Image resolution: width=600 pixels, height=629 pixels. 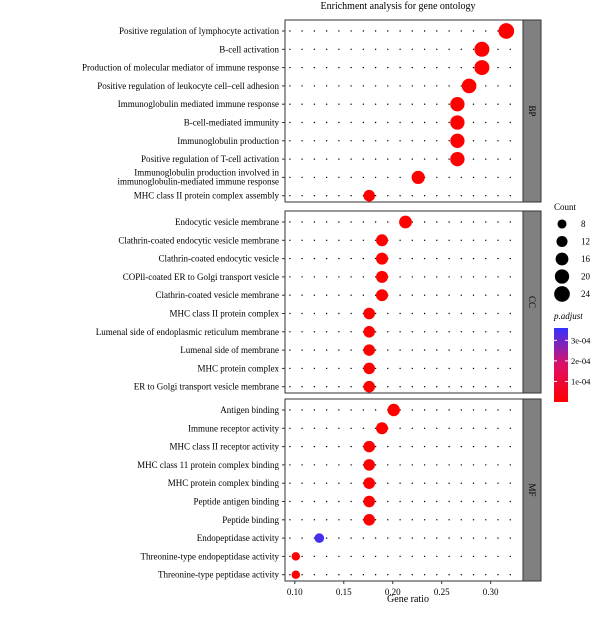 What do you see at coordinates (198, 181) in the screenshot?
I see `y-tick-label: immunoglobulin-mediated immune response` at bounding box center [198, 181].